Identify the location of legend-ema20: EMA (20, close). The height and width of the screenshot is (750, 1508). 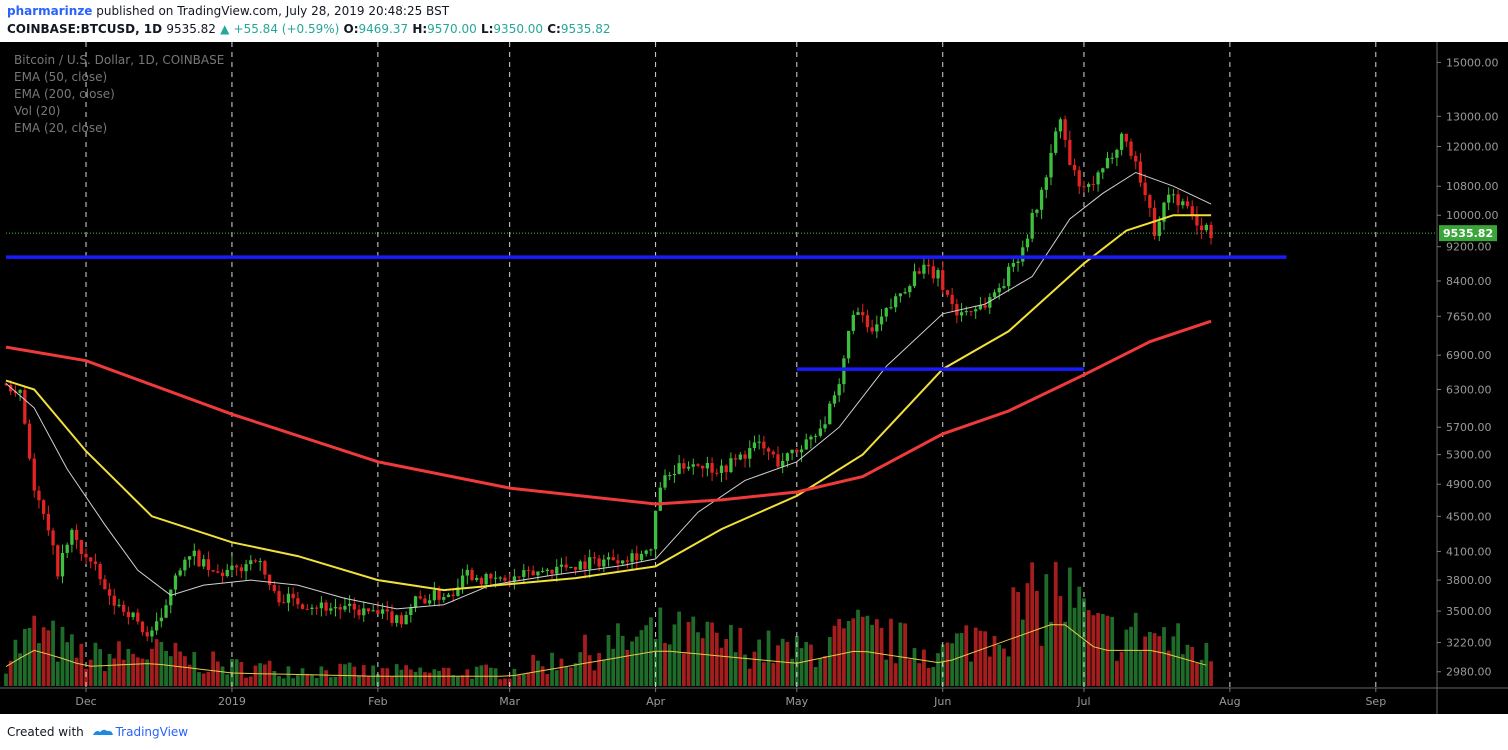
(61, 128).